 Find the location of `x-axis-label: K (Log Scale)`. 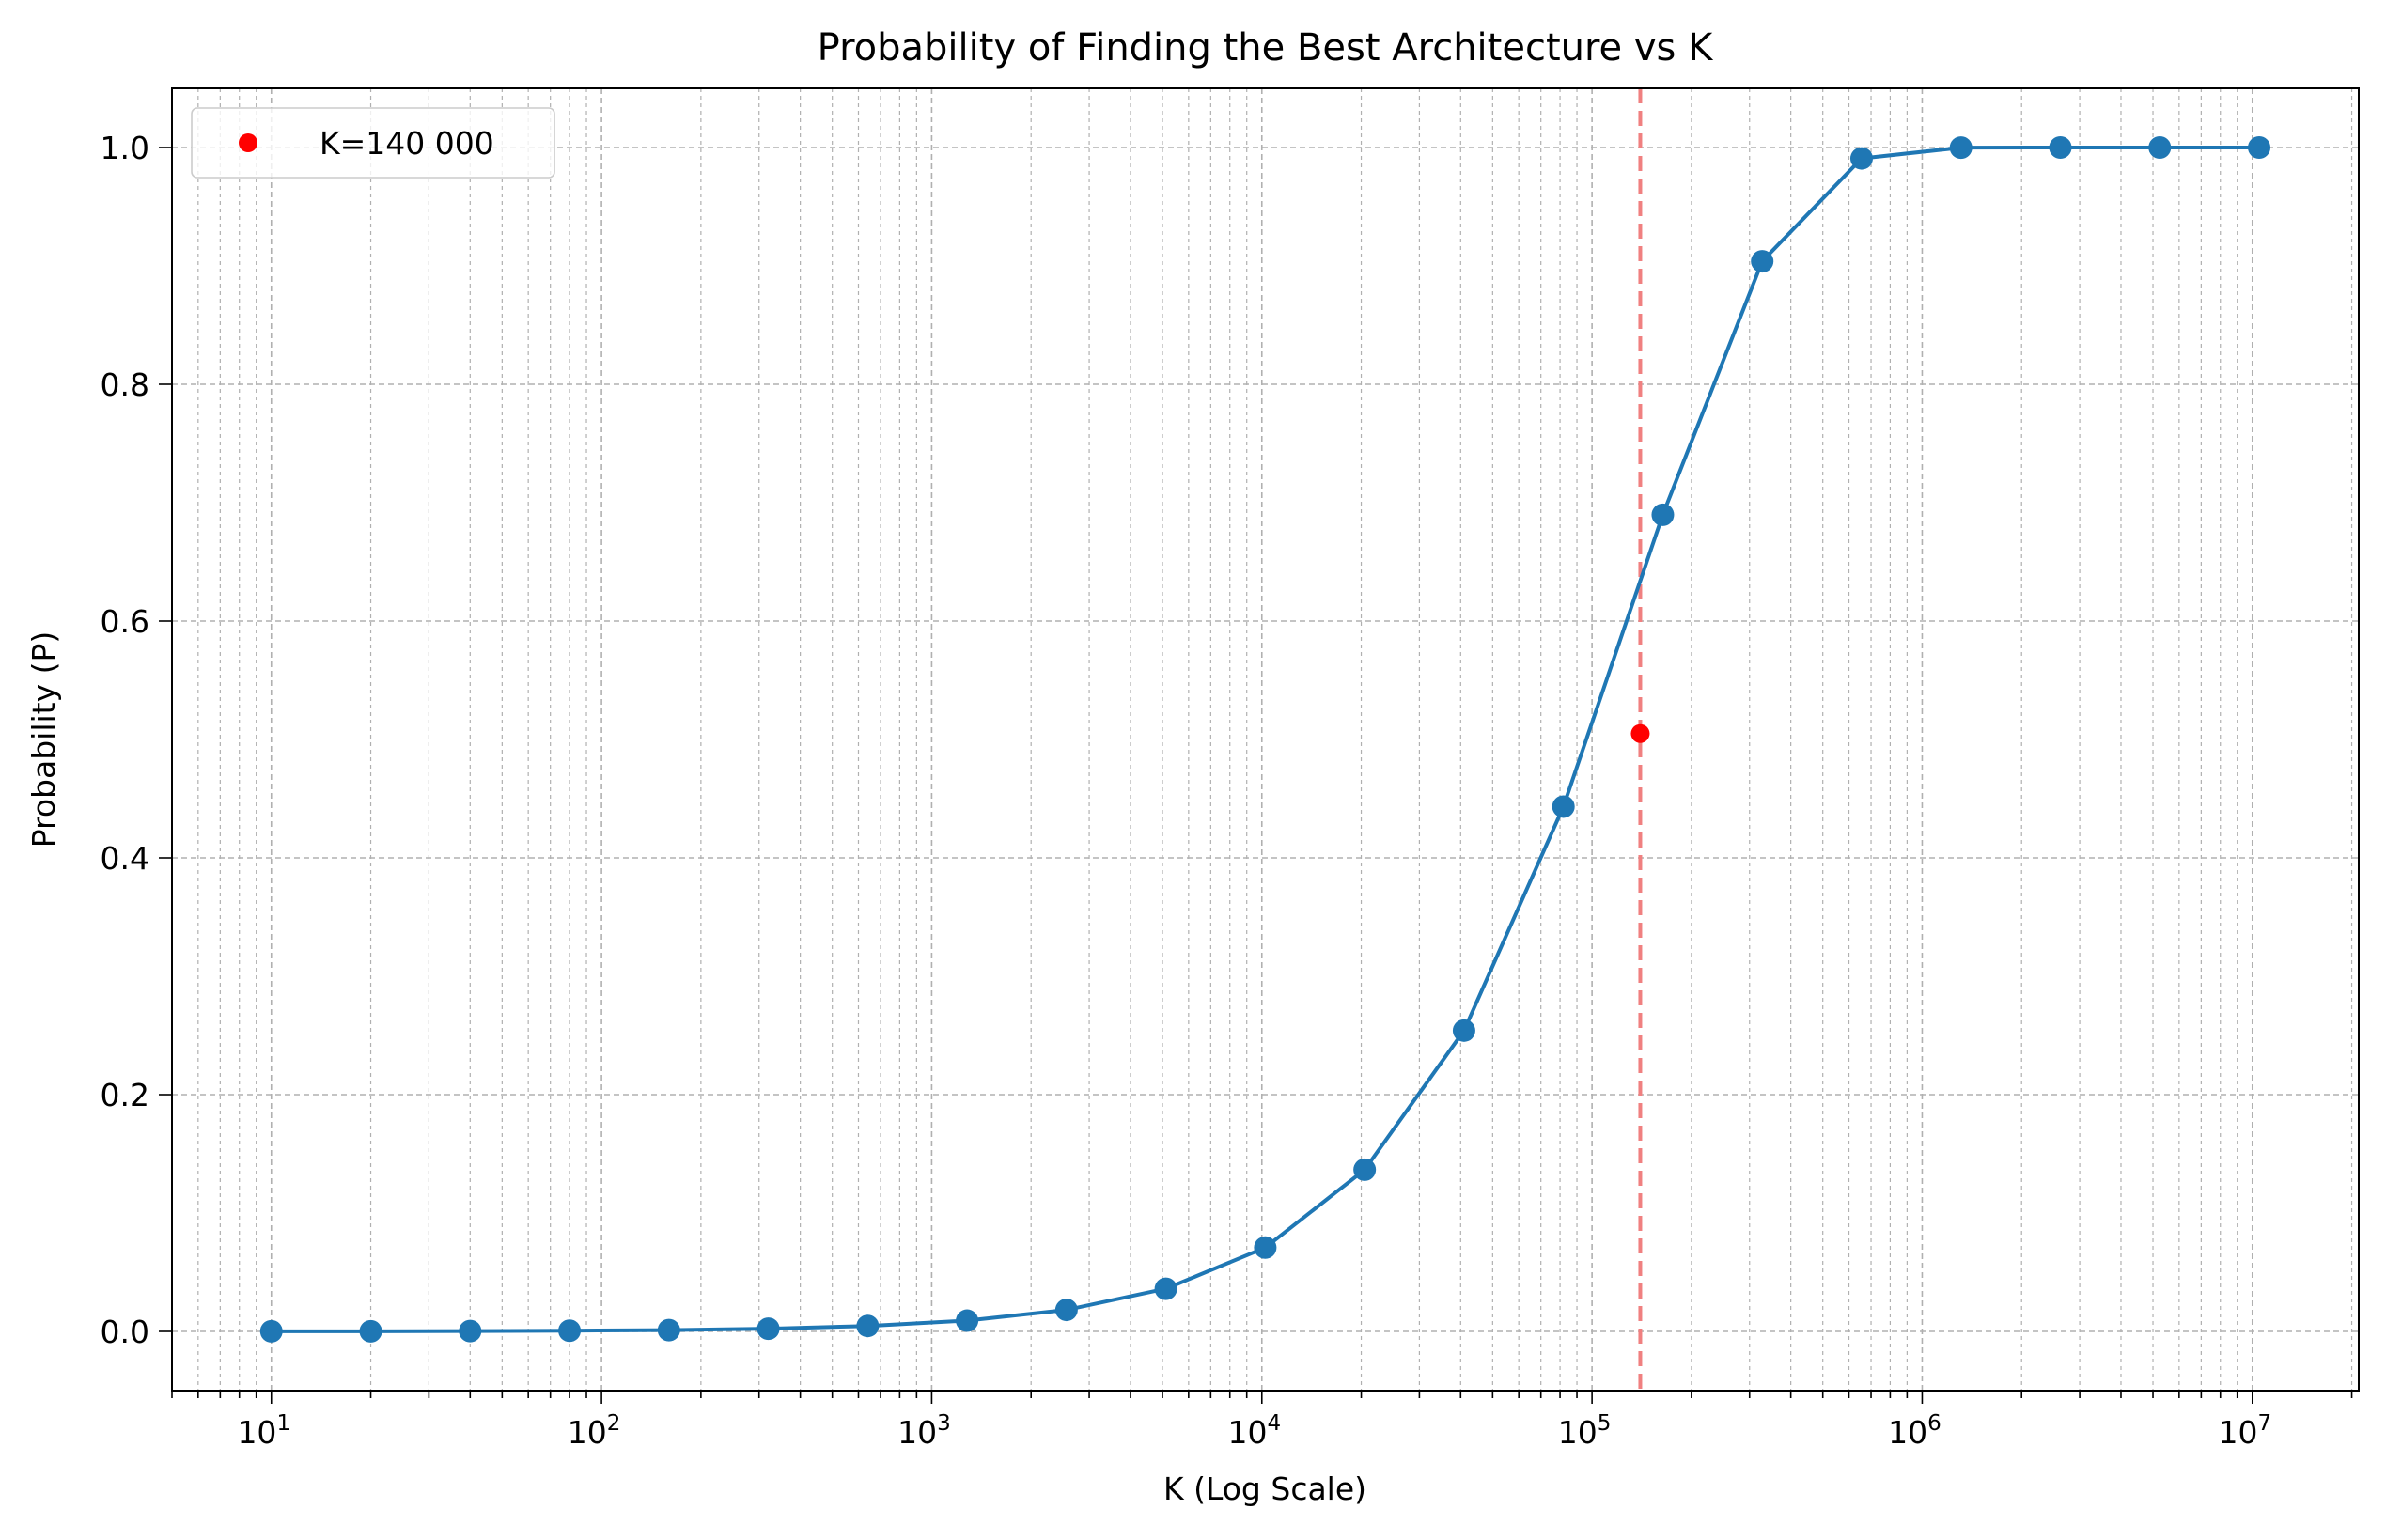

x-axis-label: K (Log Scale) is located at coordinates (1264, 1488).